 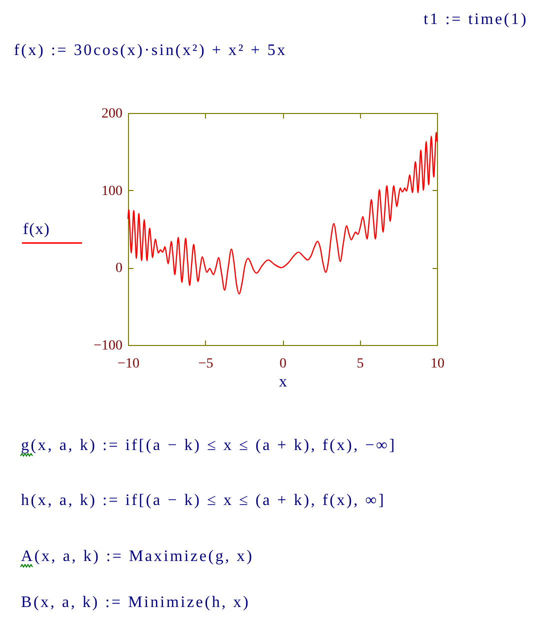 I want to click on y-tick-label: 0, so click(x=119, y=268).